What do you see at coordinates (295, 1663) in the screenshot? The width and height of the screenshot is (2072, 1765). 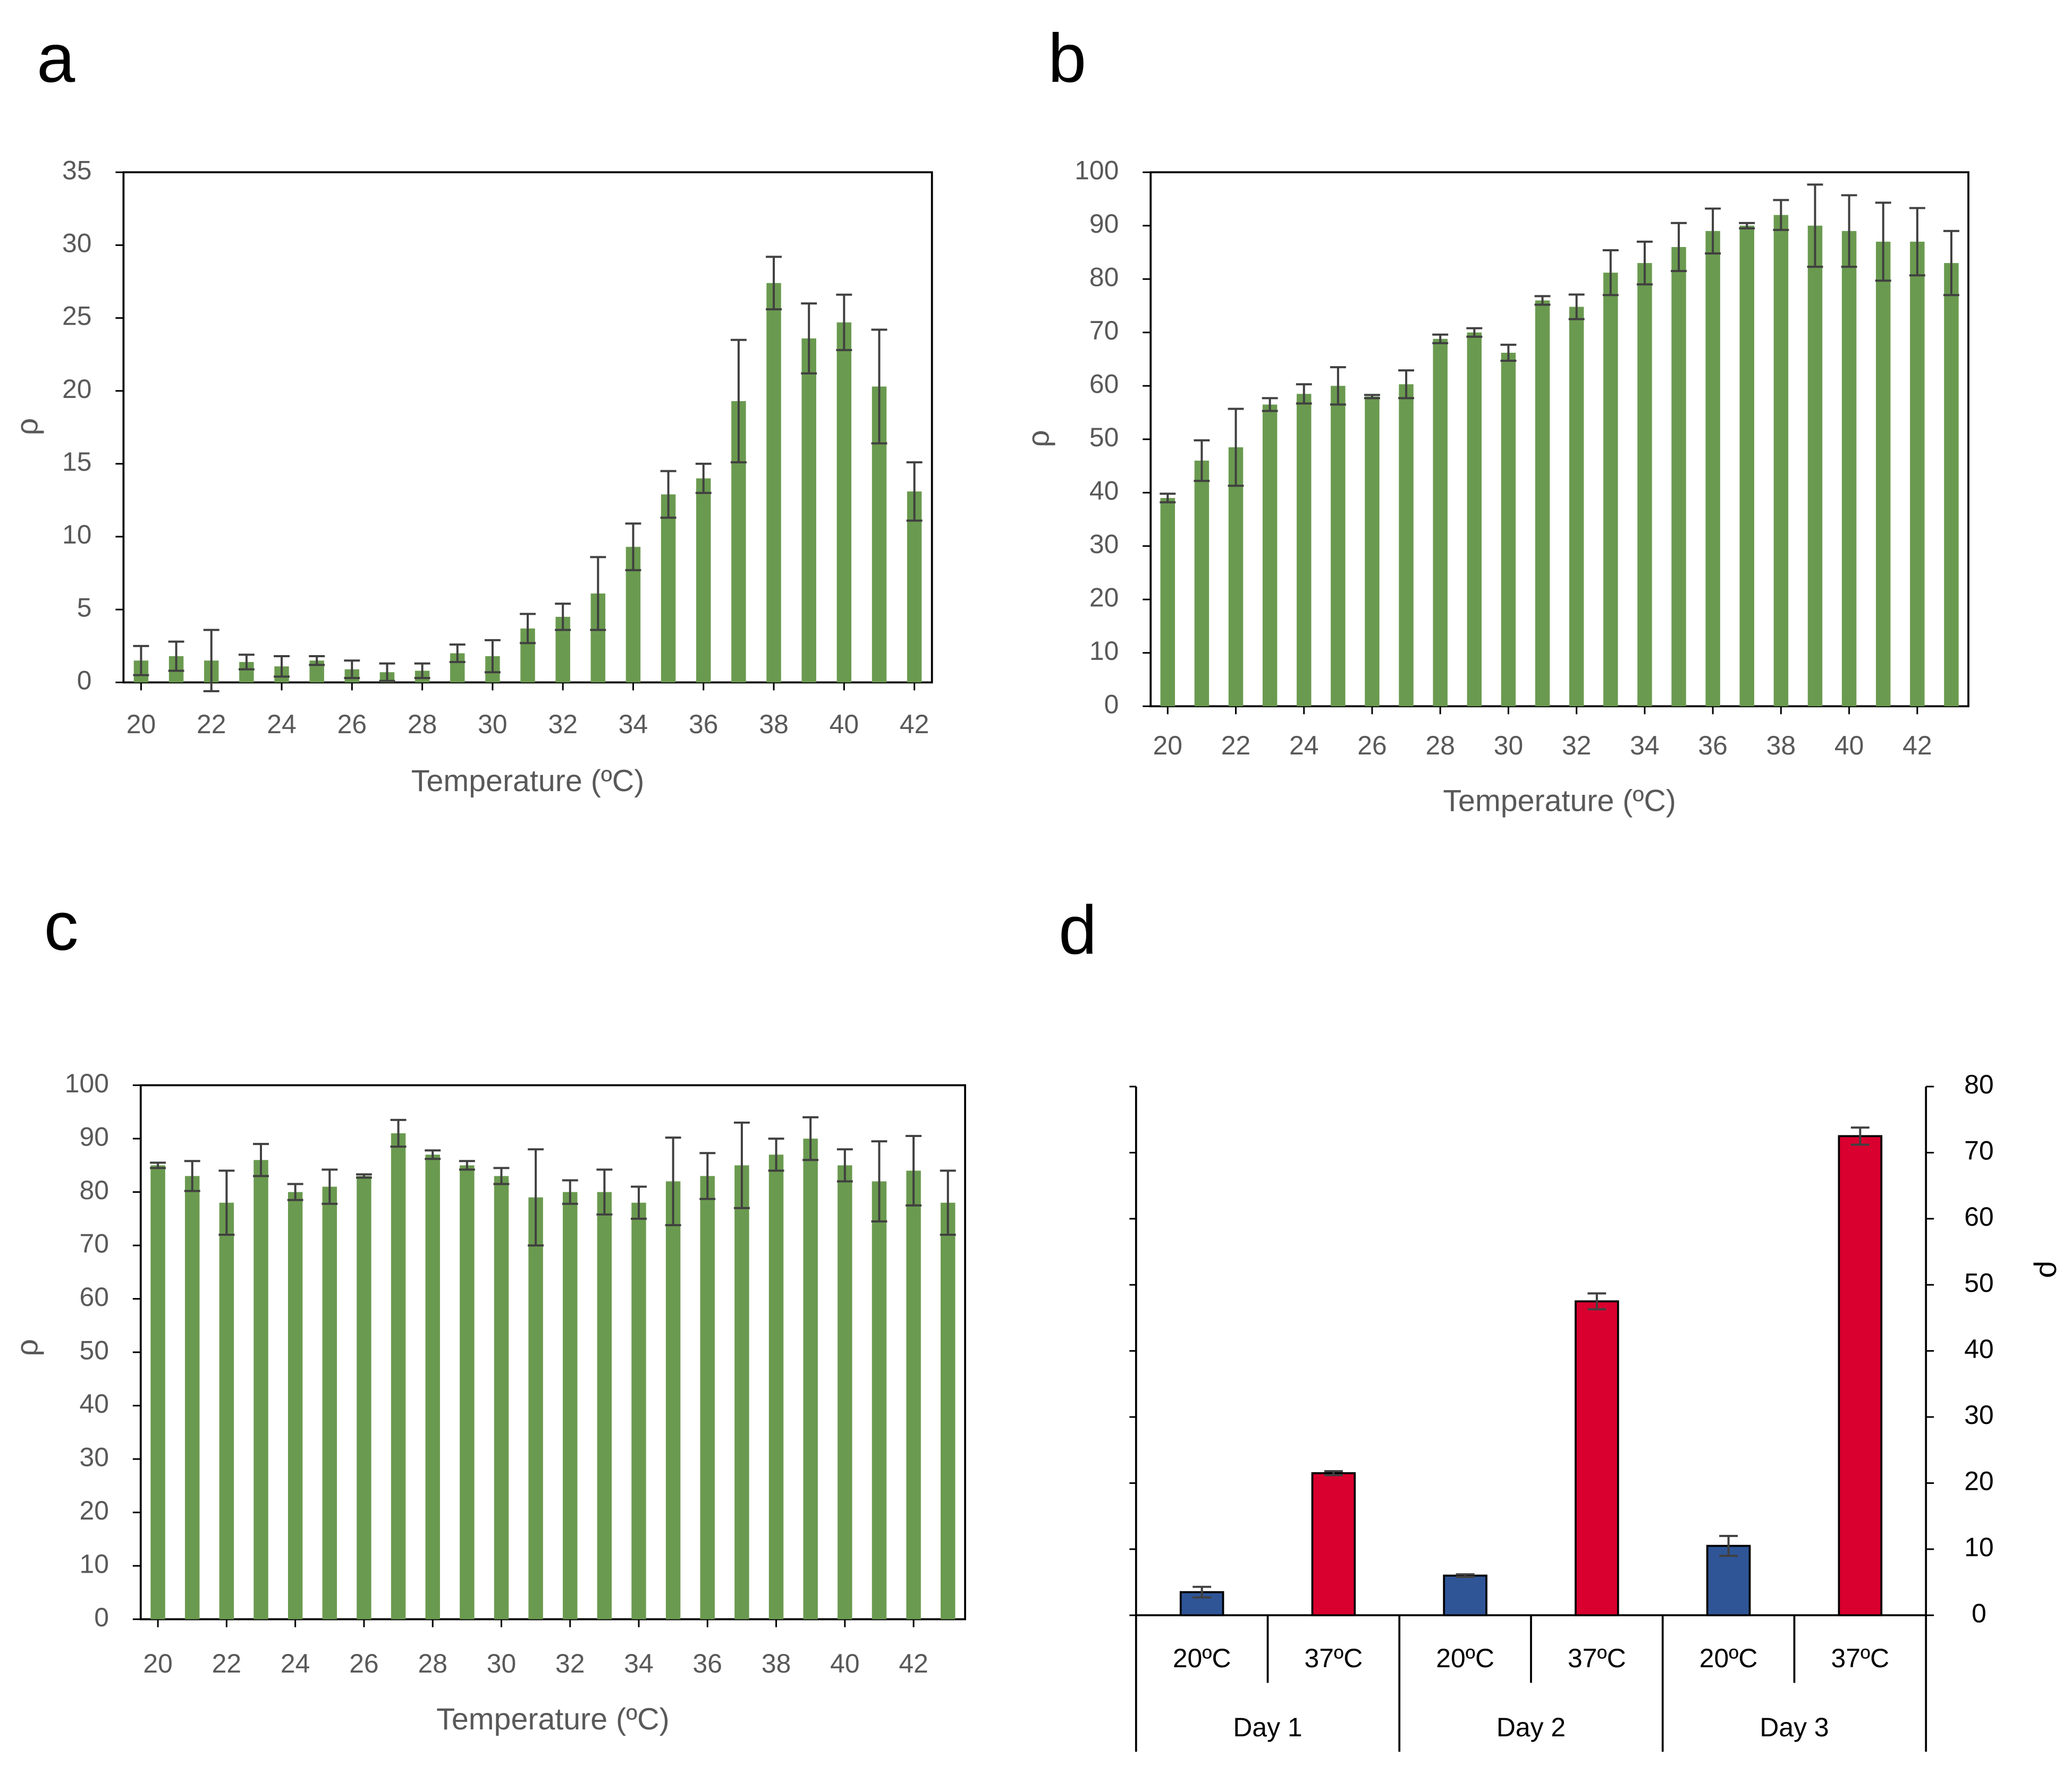 I see `x-tick-label: 24` at bounding box center [295, 1663].